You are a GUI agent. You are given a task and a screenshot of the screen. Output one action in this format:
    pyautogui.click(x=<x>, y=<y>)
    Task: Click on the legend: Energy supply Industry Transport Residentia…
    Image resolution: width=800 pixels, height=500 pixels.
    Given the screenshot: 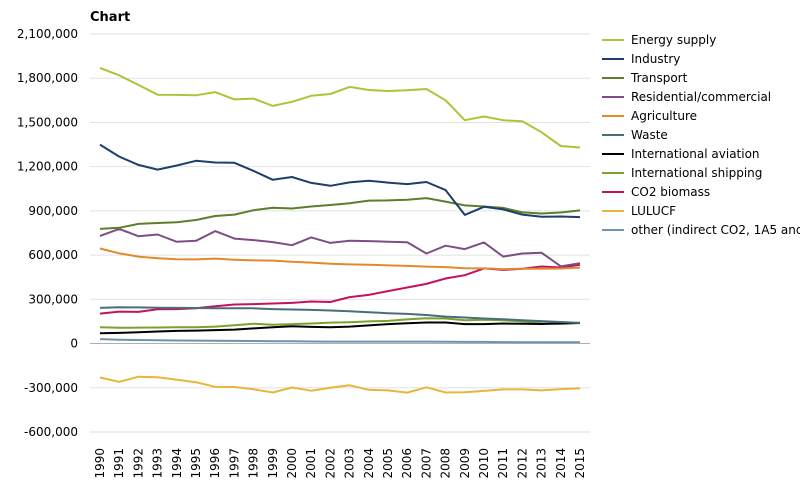 What is the action you would take?
    pyautogui.click(x=701, y=135)
    